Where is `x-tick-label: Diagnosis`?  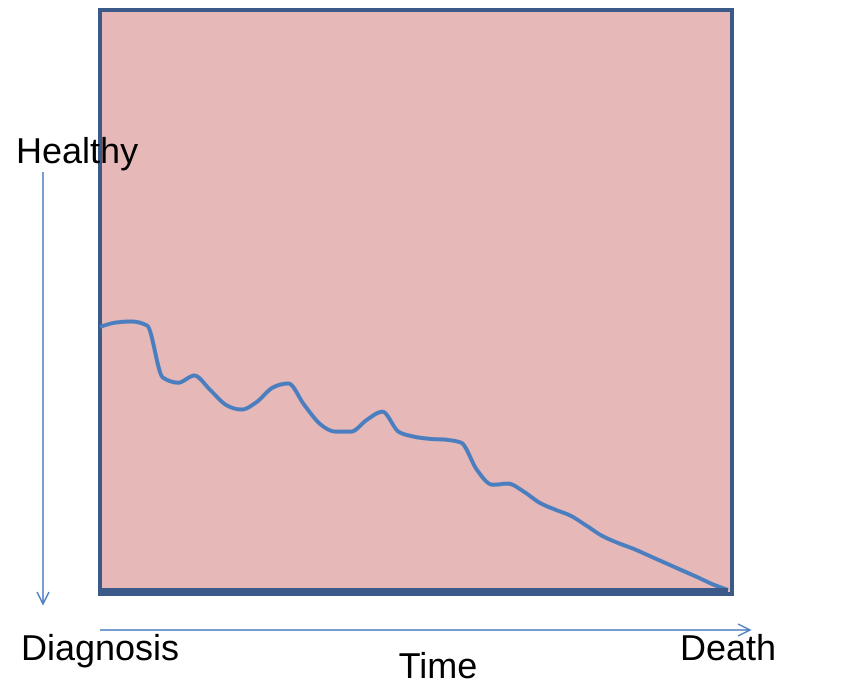
x-tick-label: Diagnosis is located at coordinates (100, 647).